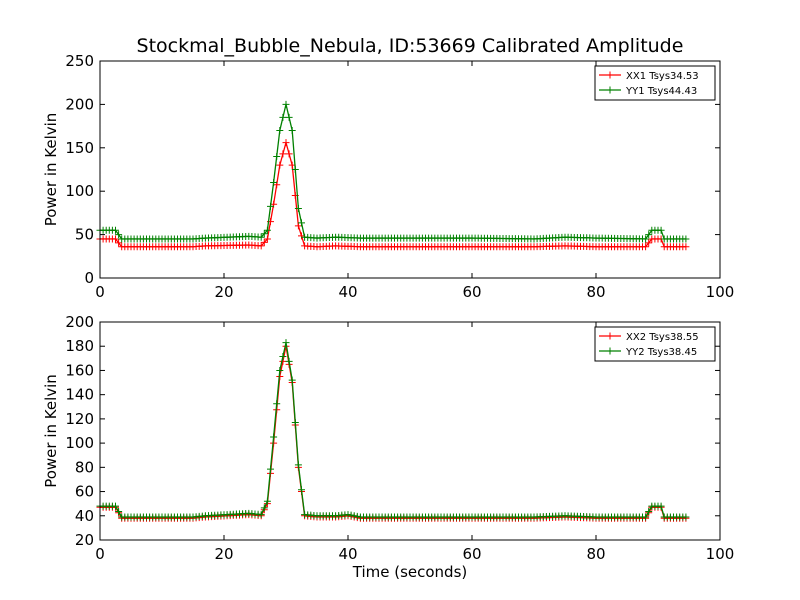 The width and height of the screenshot is (800, 600). Describe the element at coordinates (661, 91) in the screenshot. I see `legend-label: YY1 Tsys44.43` at that location.